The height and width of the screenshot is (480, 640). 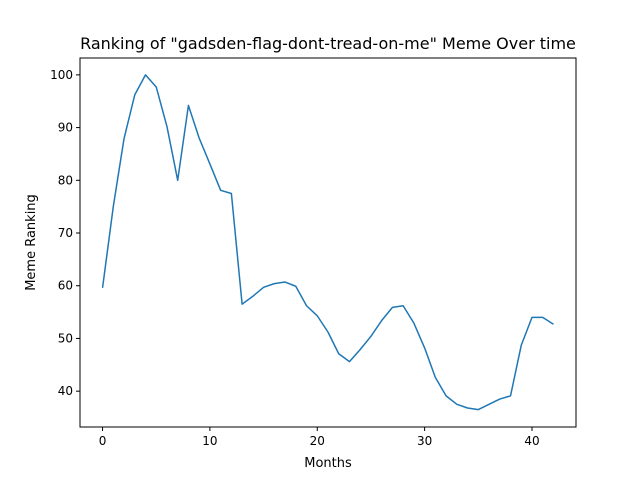 I want to click on y-tick-label: 90, so click(x=65, y=128).